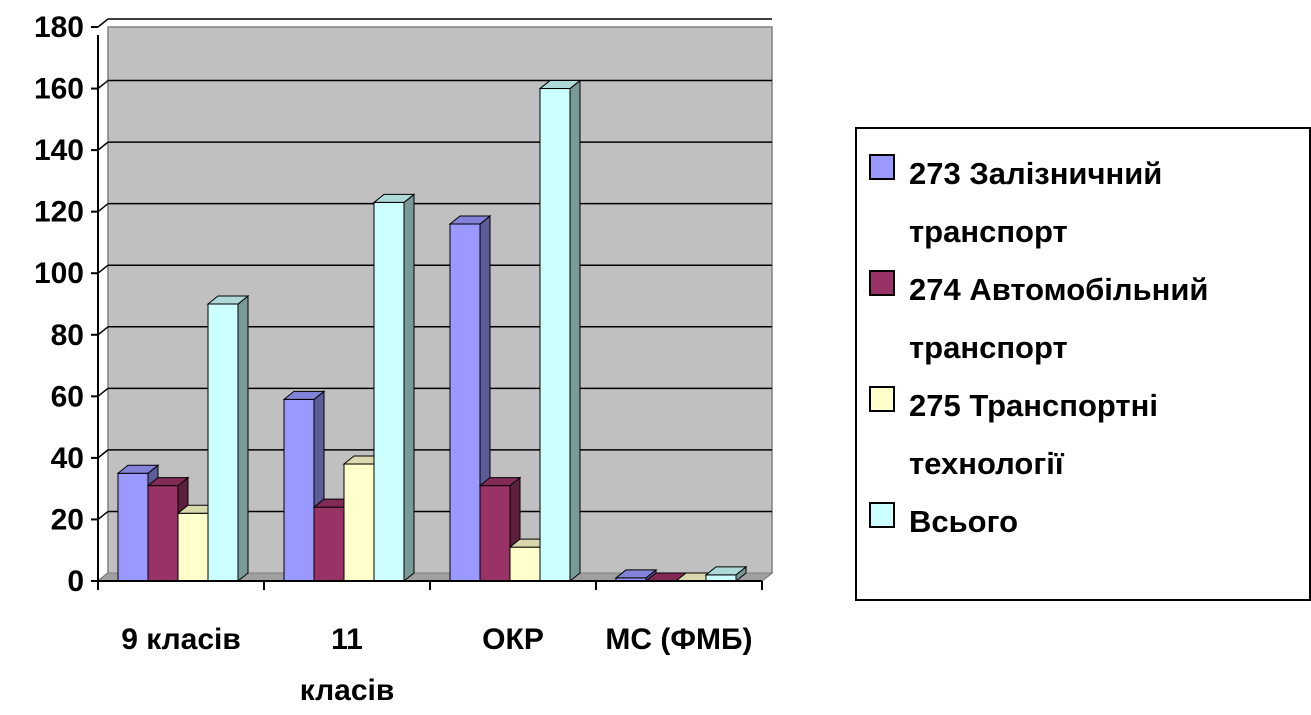  What do you see at coordinates (67, 335) in the screenshot?
I see `y-tick-label: 80` at bounding box center [67, 335].